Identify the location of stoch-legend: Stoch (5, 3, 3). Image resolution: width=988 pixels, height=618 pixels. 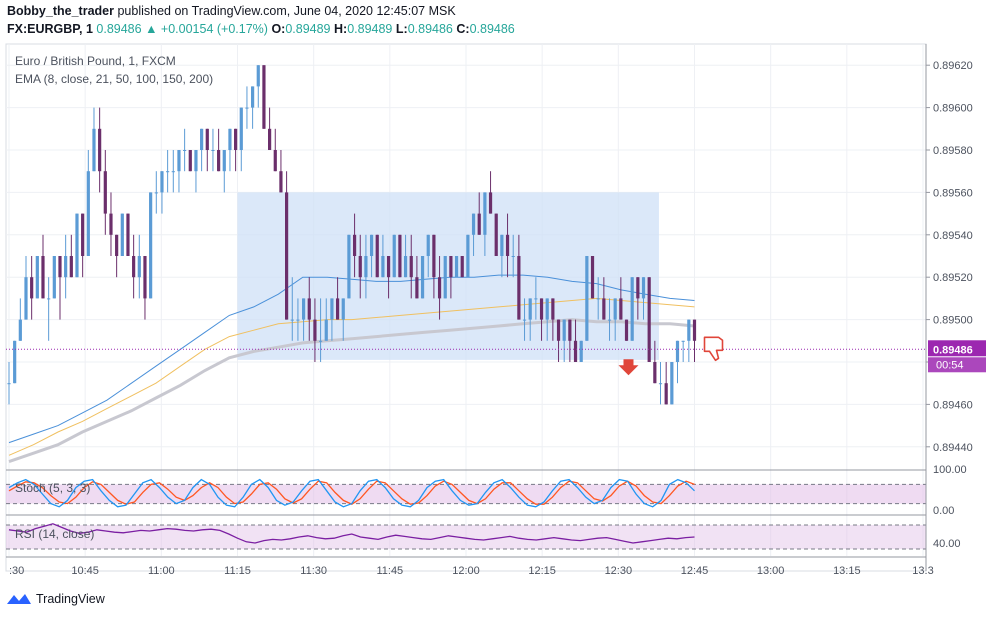
(53, 488).